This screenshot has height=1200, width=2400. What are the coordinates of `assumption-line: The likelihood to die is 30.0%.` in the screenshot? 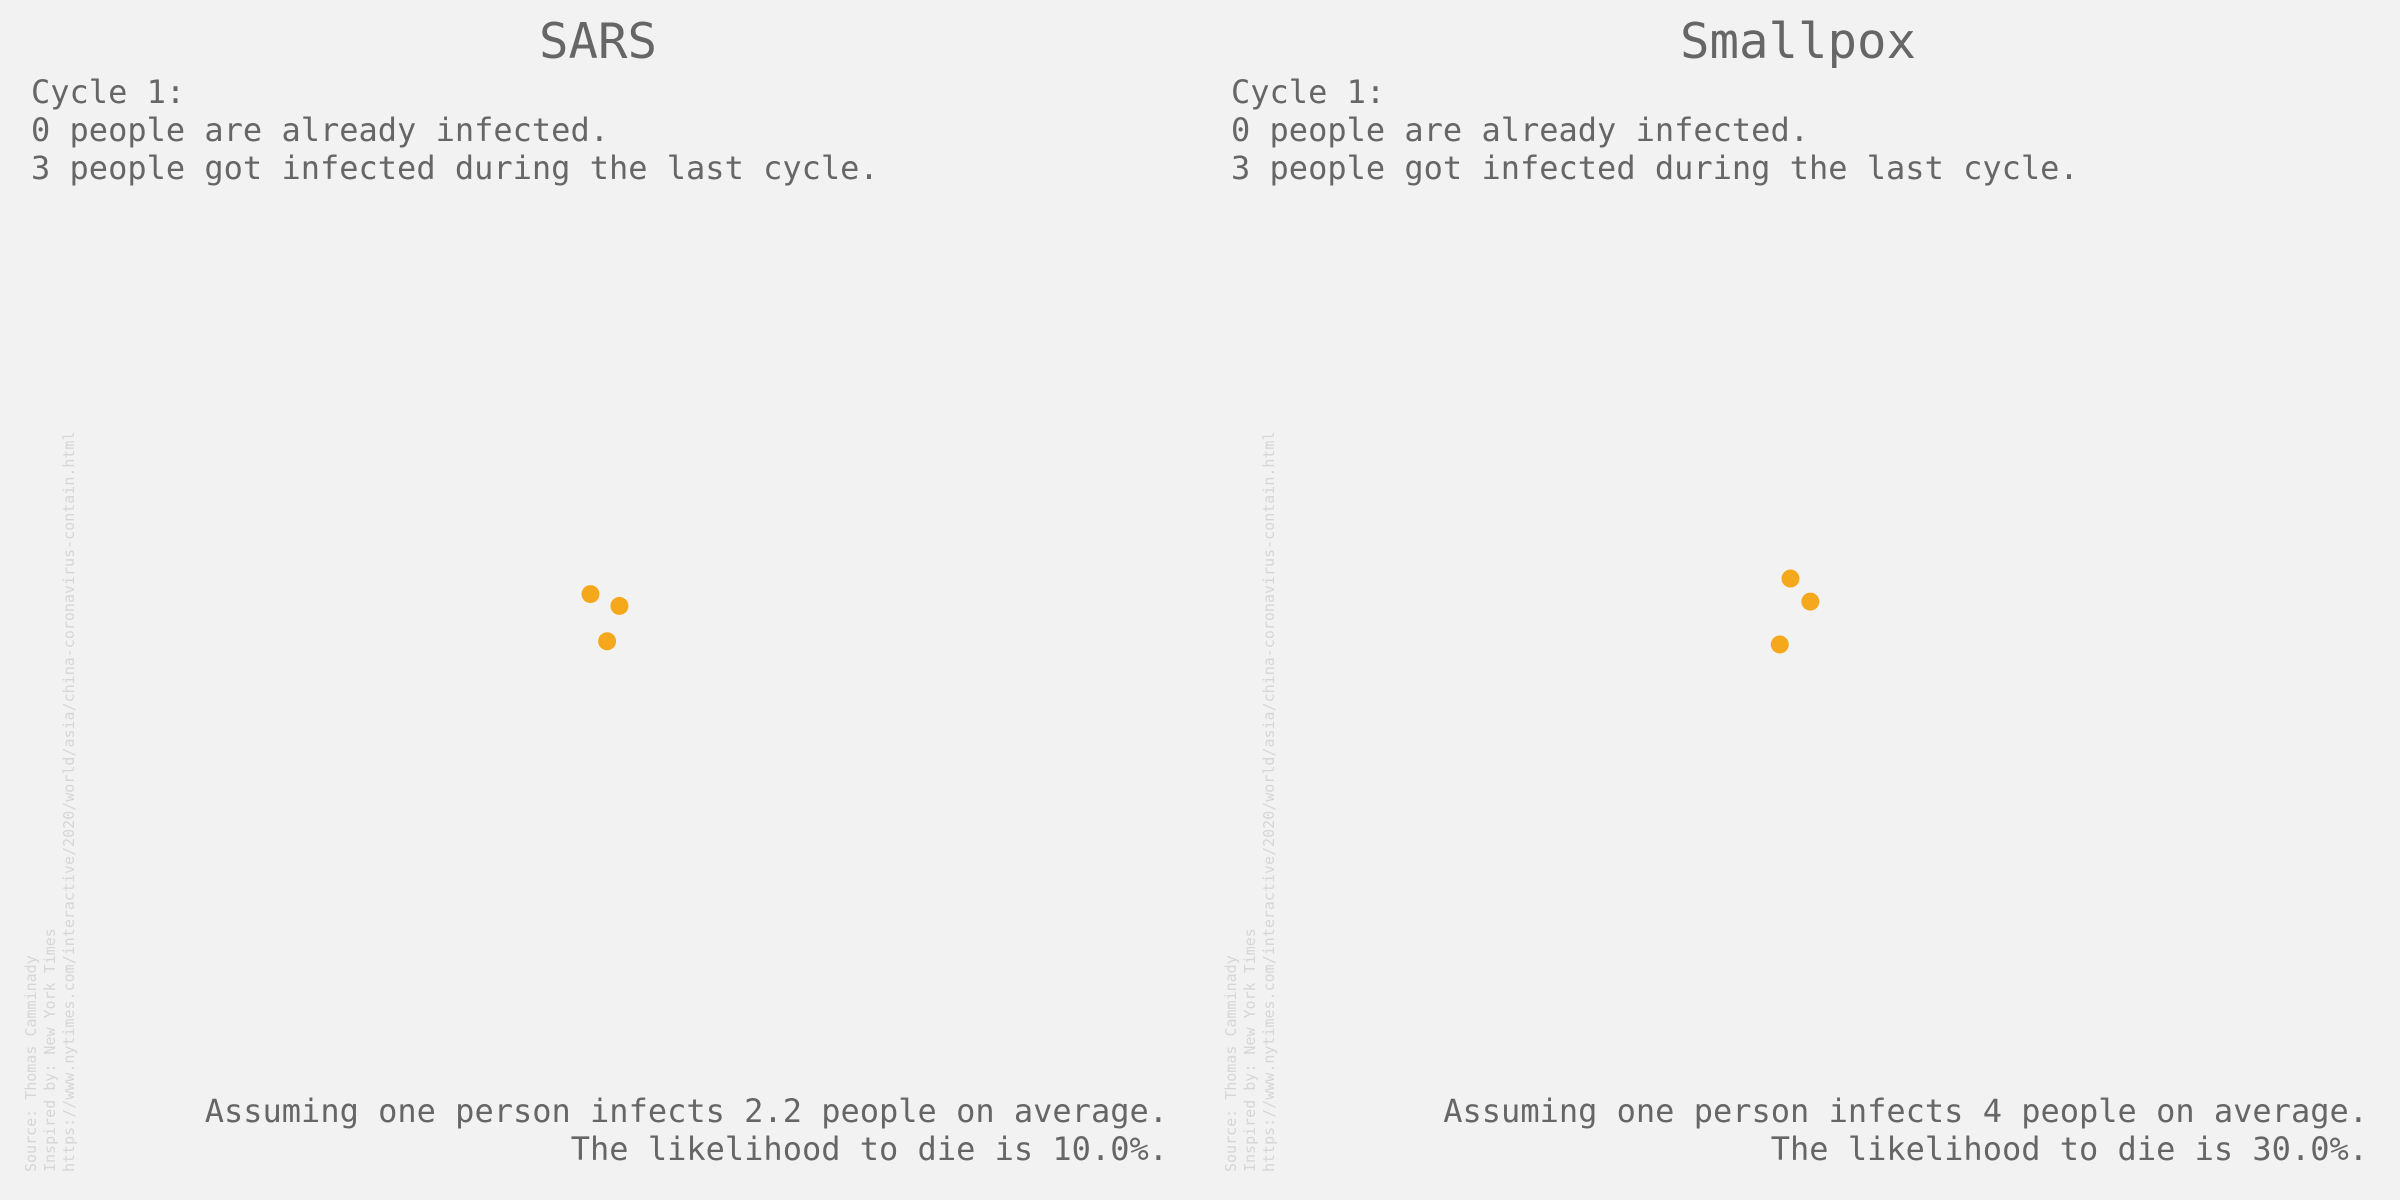 It's located at (2069, 1149).